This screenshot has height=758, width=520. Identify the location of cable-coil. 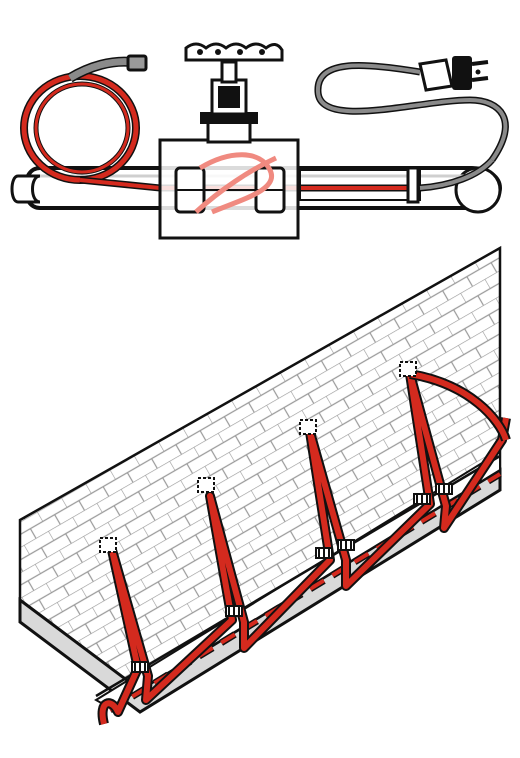
(220, 123).